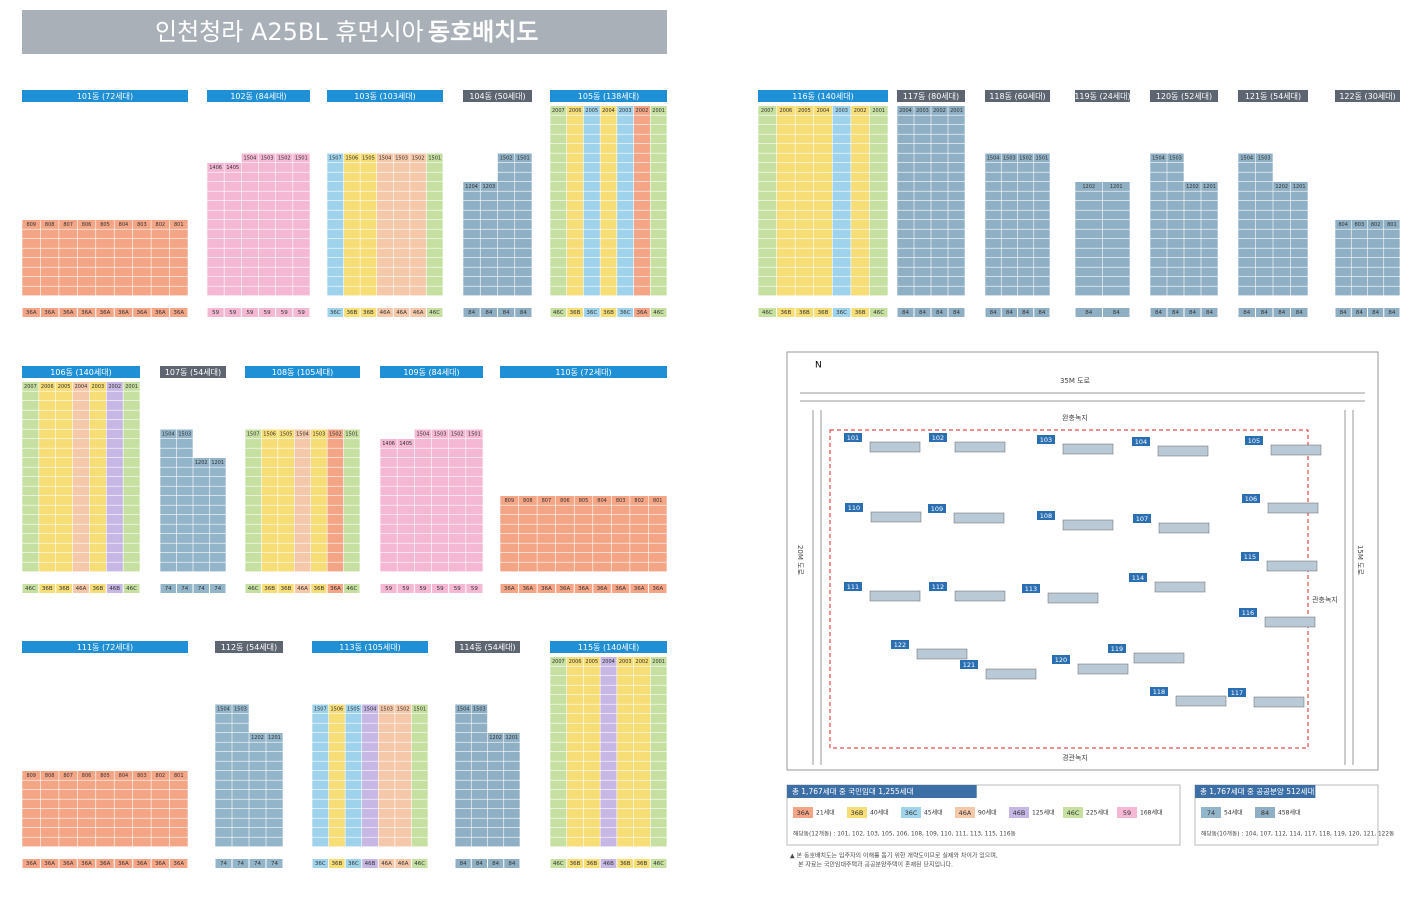 This screenshot has width=1417, height=898. I want to click on unit-top-label: 802, so click(1376, 225).